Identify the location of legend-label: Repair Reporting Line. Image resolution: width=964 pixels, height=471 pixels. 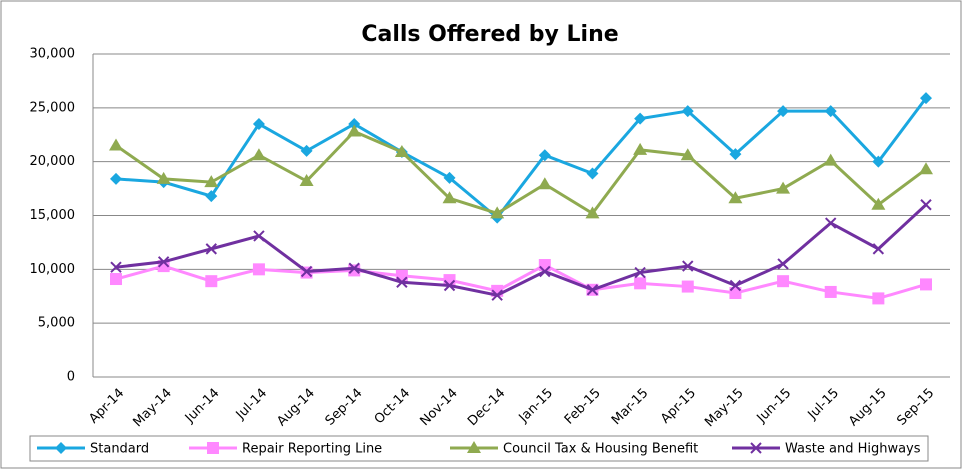
(312, 449).